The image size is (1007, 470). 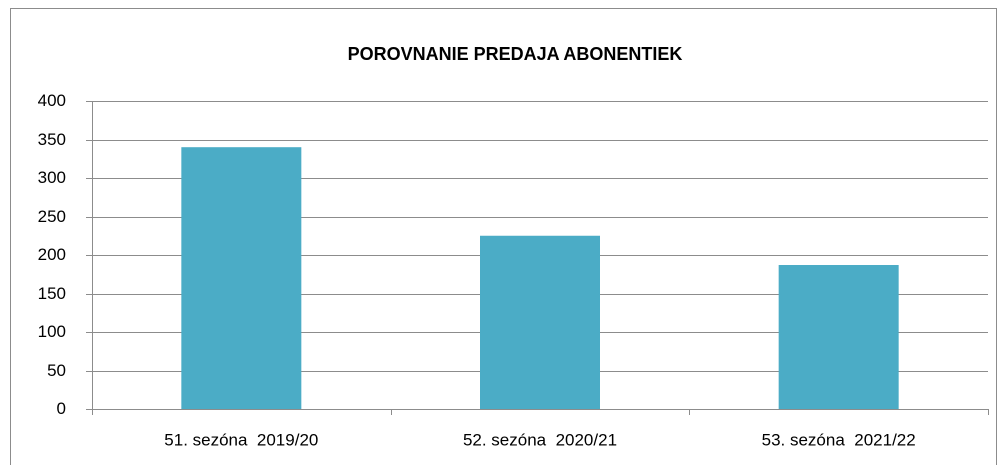 I want to click on y-tick-label: 50, so click(x=56, y=370).